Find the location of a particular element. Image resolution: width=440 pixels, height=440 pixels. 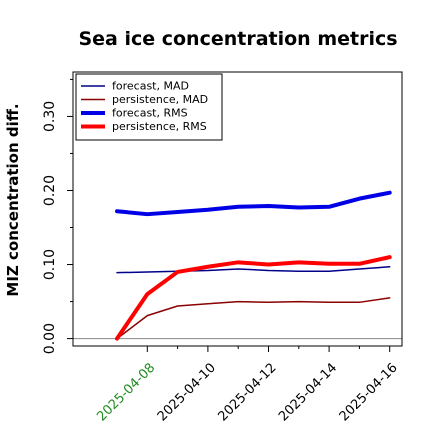

x-tick-label: 2025-04-10 is located at coordinates (187, 392).